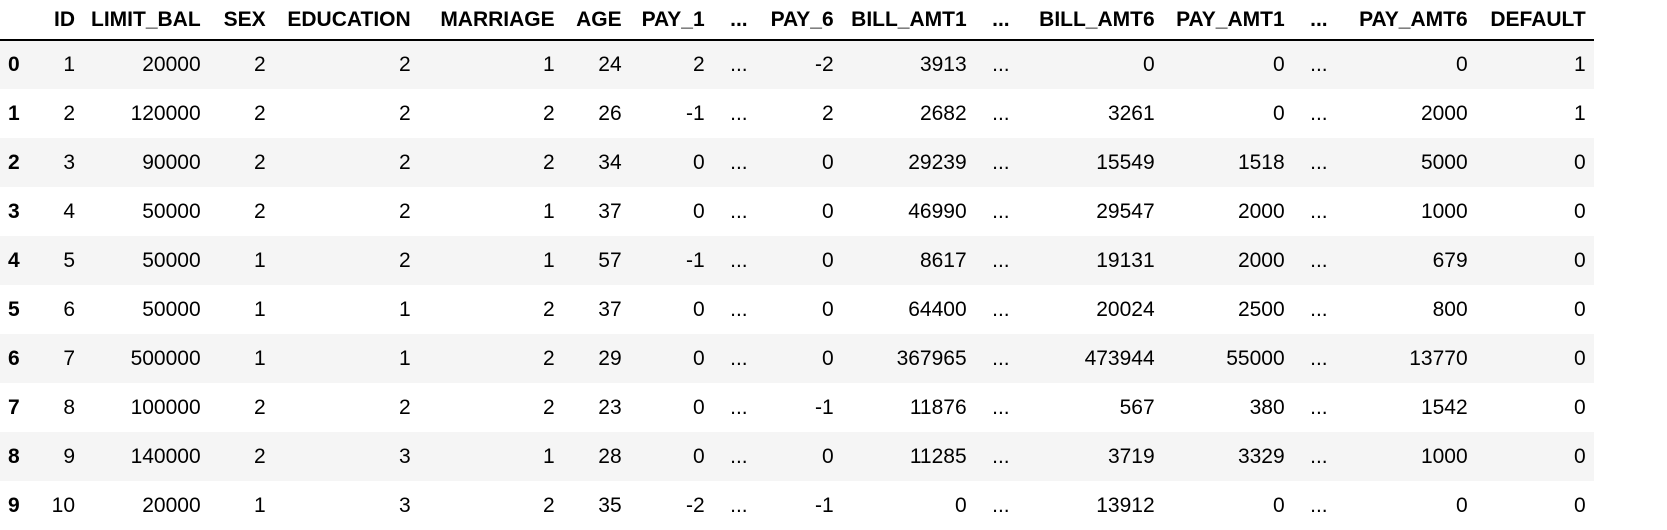  I want to click on cell-id: 2, so click(69, 113).